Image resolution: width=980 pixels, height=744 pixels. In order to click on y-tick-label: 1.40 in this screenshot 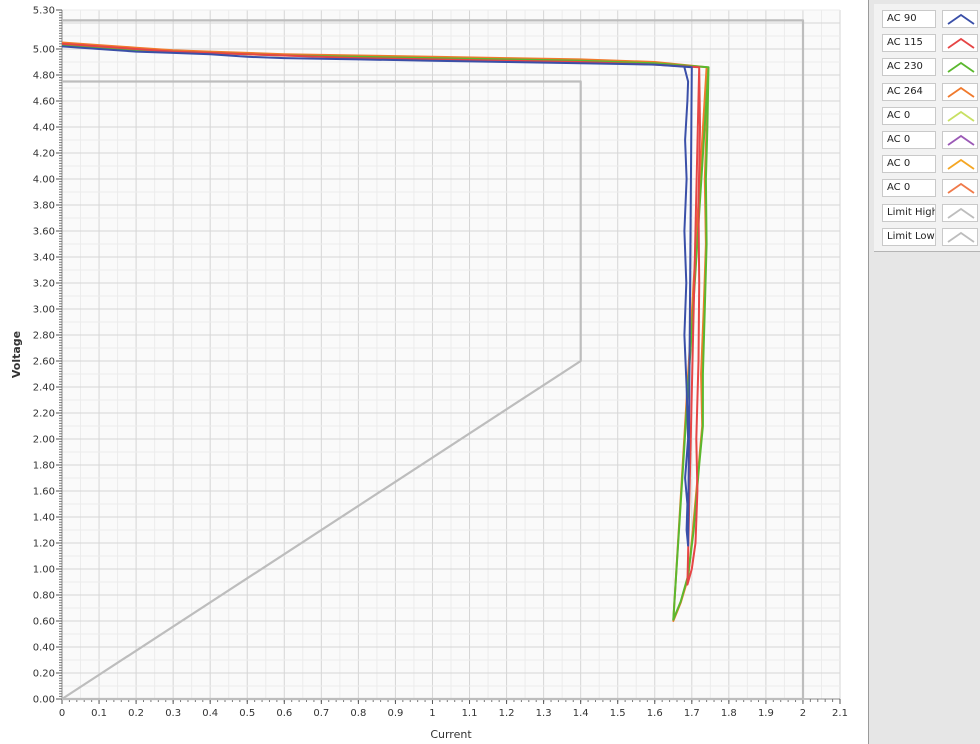, I will do `click(44, 518)`.